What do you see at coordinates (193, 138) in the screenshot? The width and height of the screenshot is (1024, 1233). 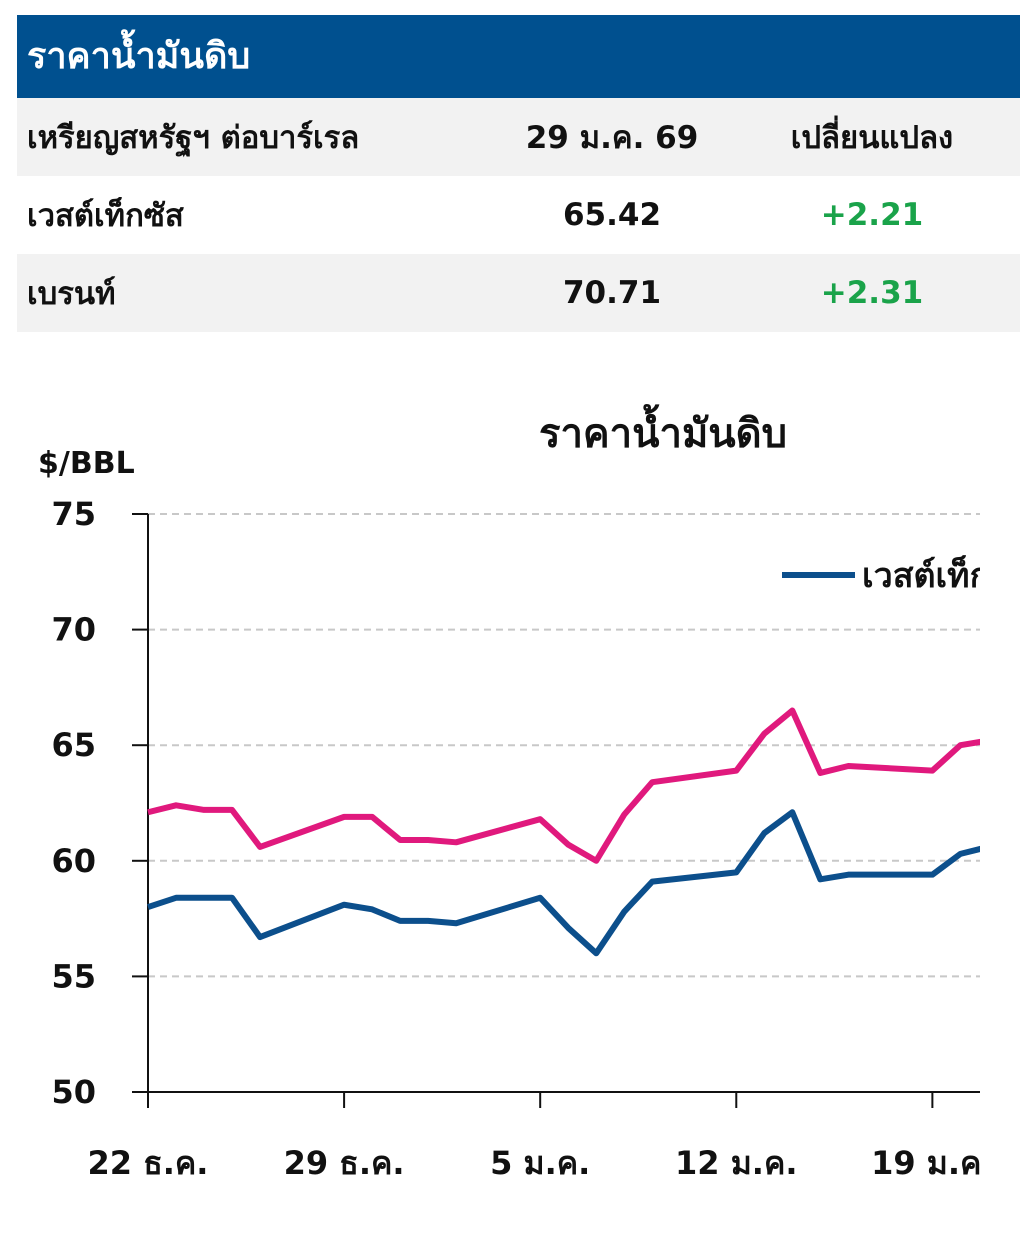 I see `header-cell: เหรียญสหรัฐฯ ต่อบาร์เรล` at bounding box center [193, 138].